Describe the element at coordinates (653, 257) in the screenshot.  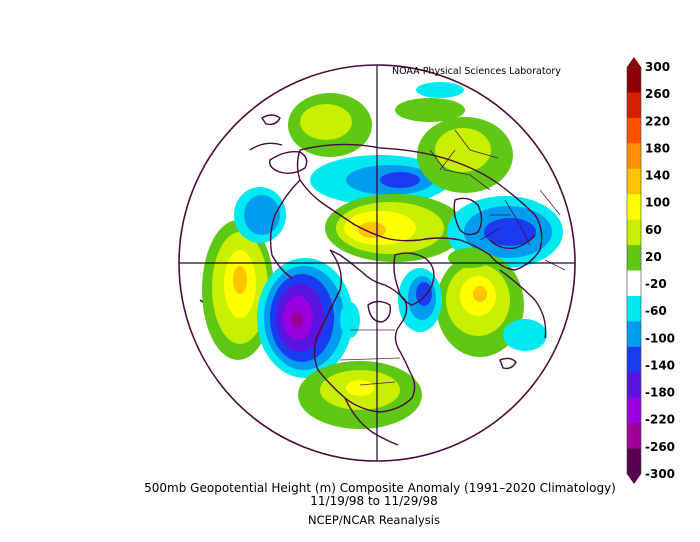
I see `colorbar-tick-label: 20` at that location.